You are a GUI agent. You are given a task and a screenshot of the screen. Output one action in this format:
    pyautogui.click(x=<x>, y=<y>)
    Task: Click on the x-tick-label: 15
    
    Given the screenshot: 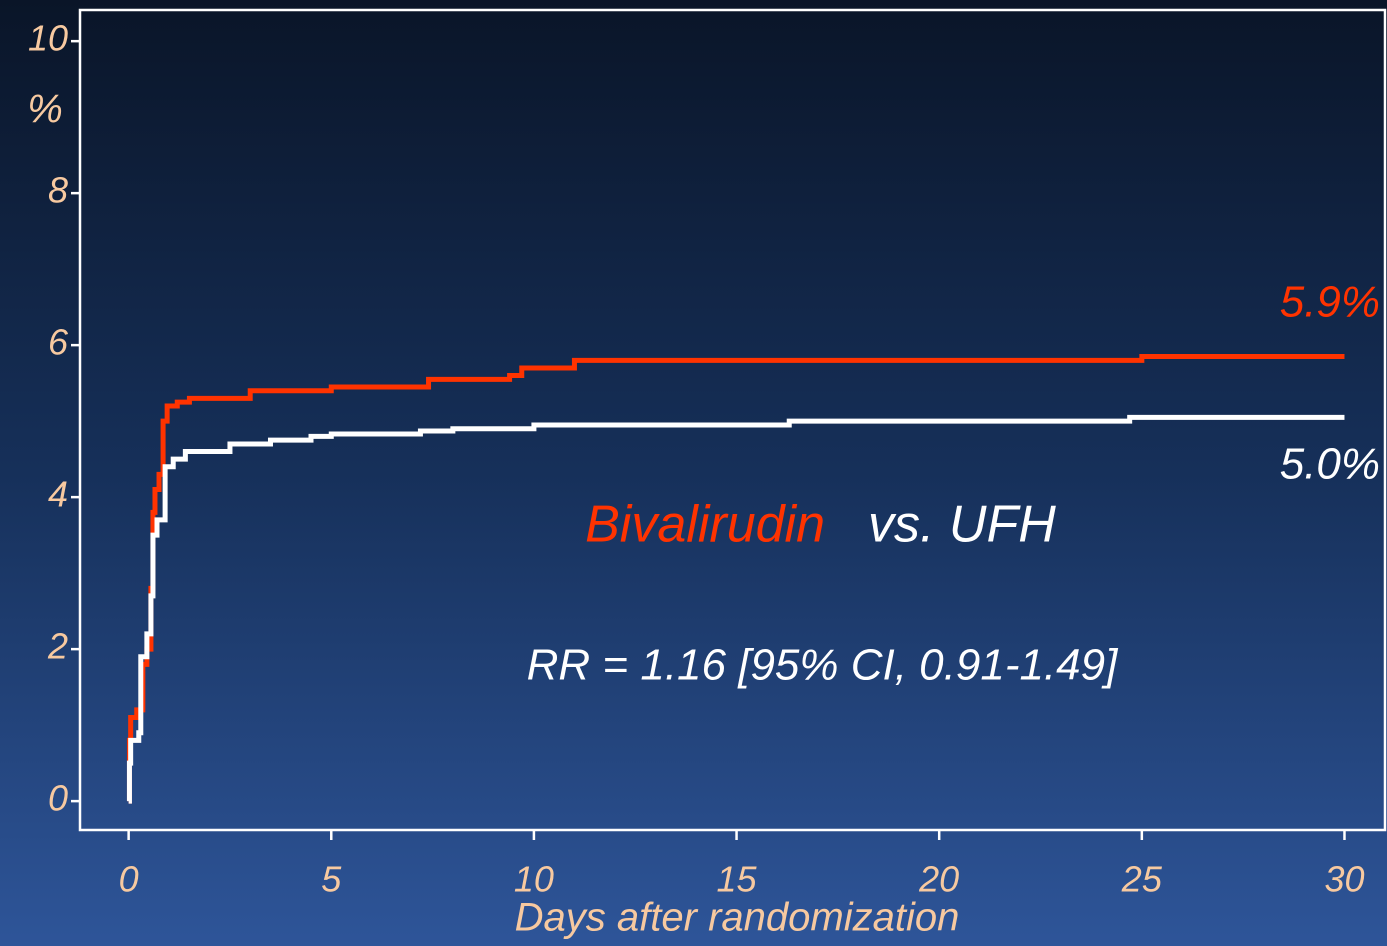 What is the action you would take?
    pyautogui.click(x=737, y=879)
    